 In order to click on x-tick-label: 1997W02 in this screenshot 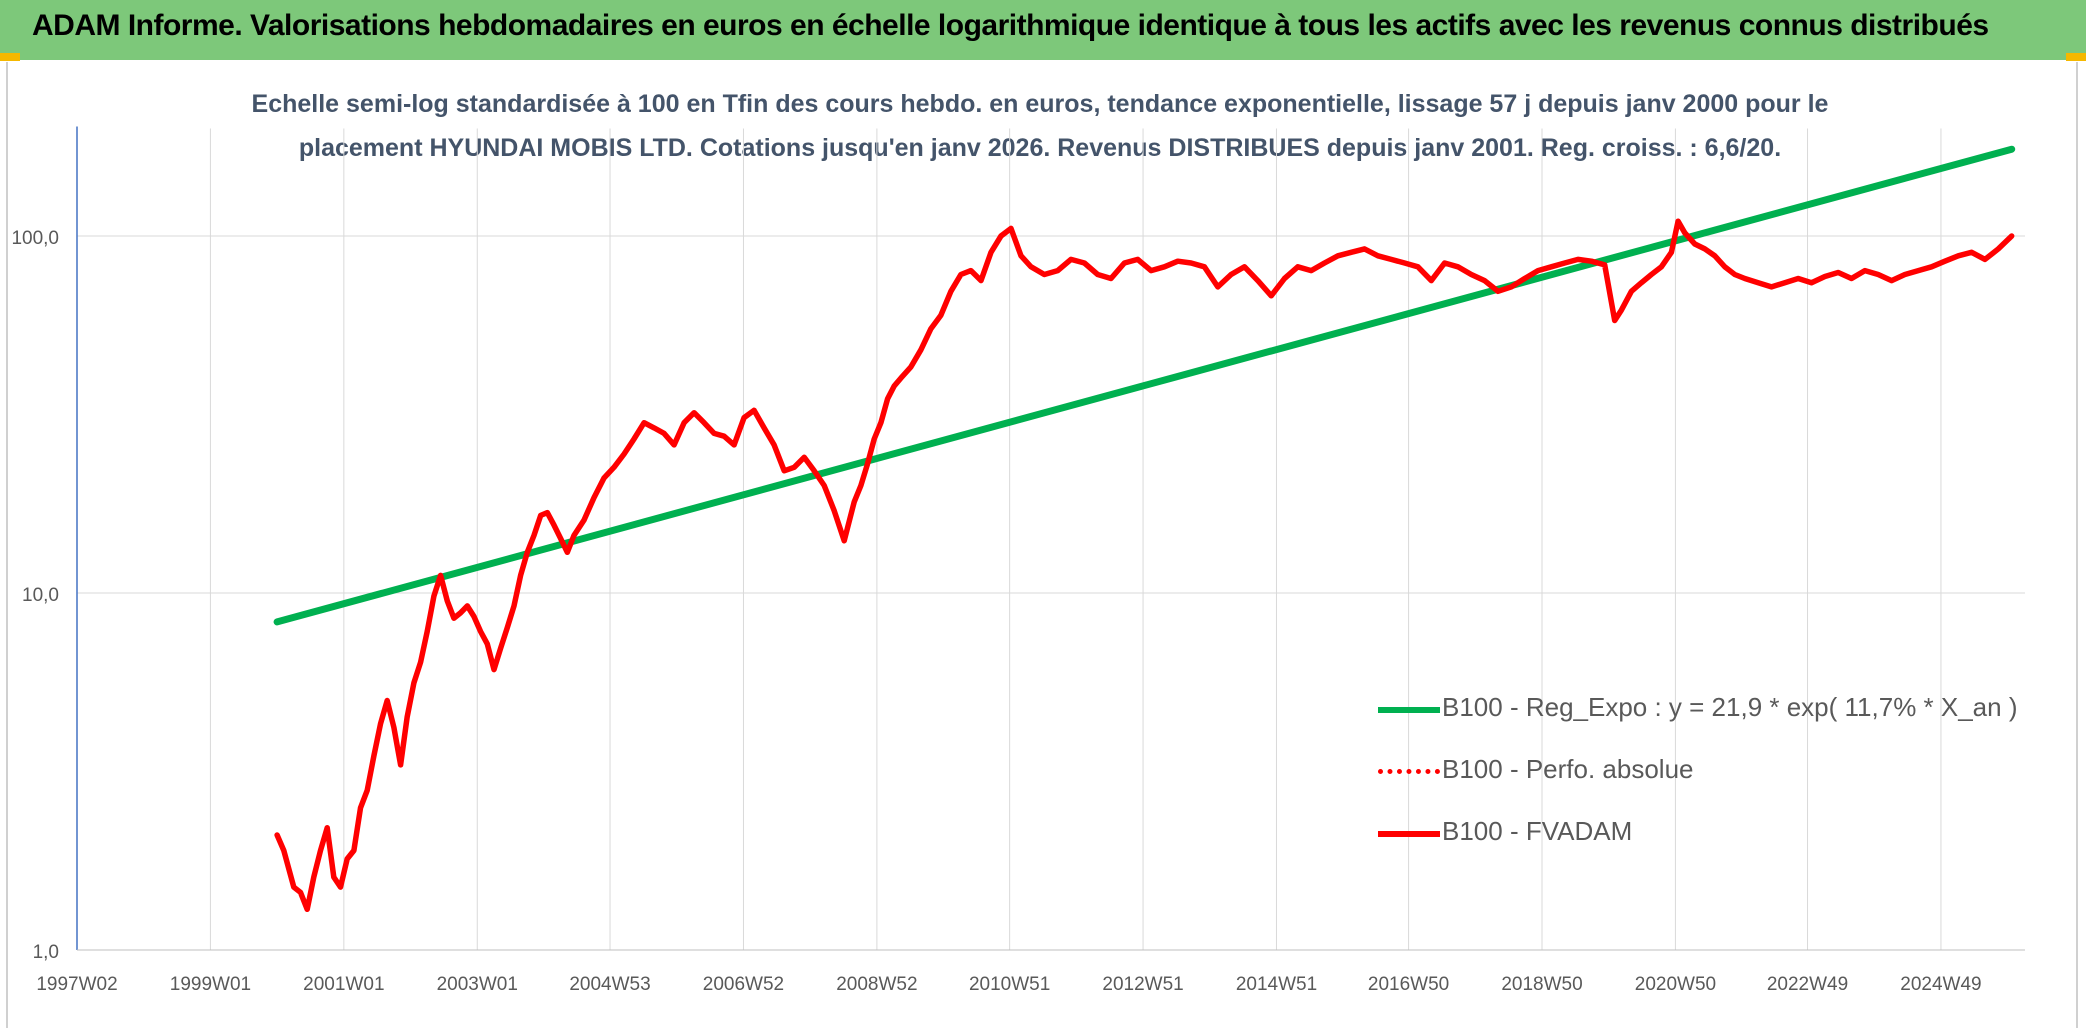, I will do `click(76, 984)`.